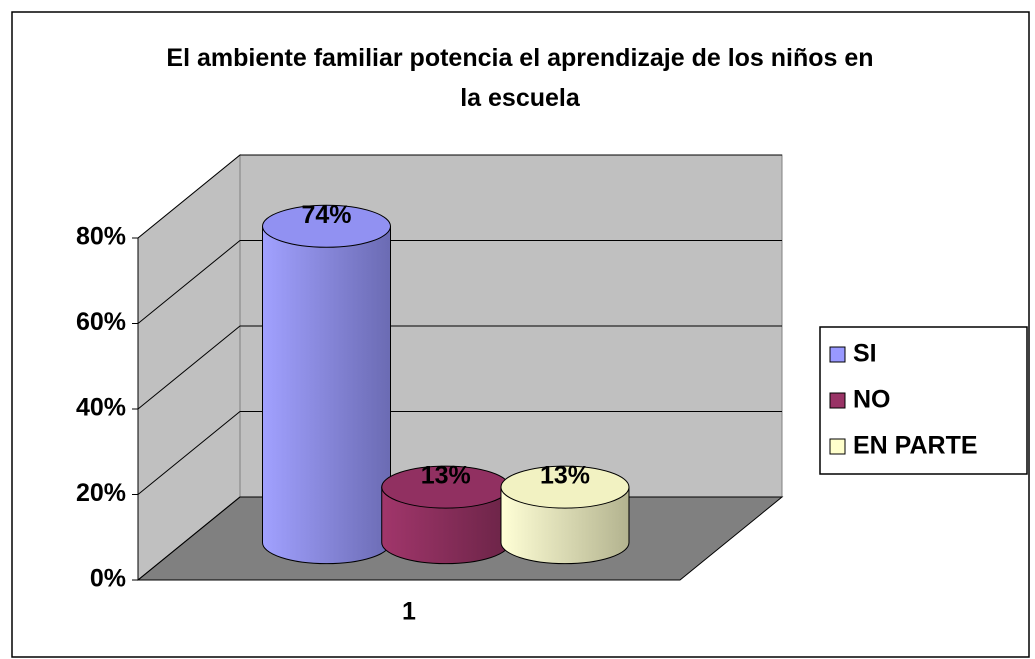  I want to click on legend-label: NO, so click(872, 400).